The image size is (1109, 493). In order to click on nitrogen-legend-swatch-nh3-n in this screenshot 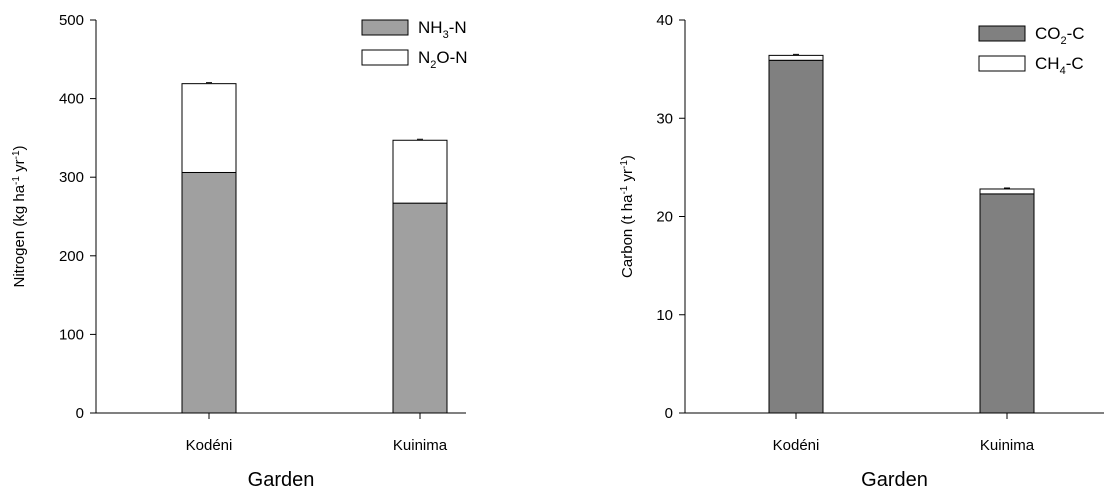, I will do `click(385, 27)`.